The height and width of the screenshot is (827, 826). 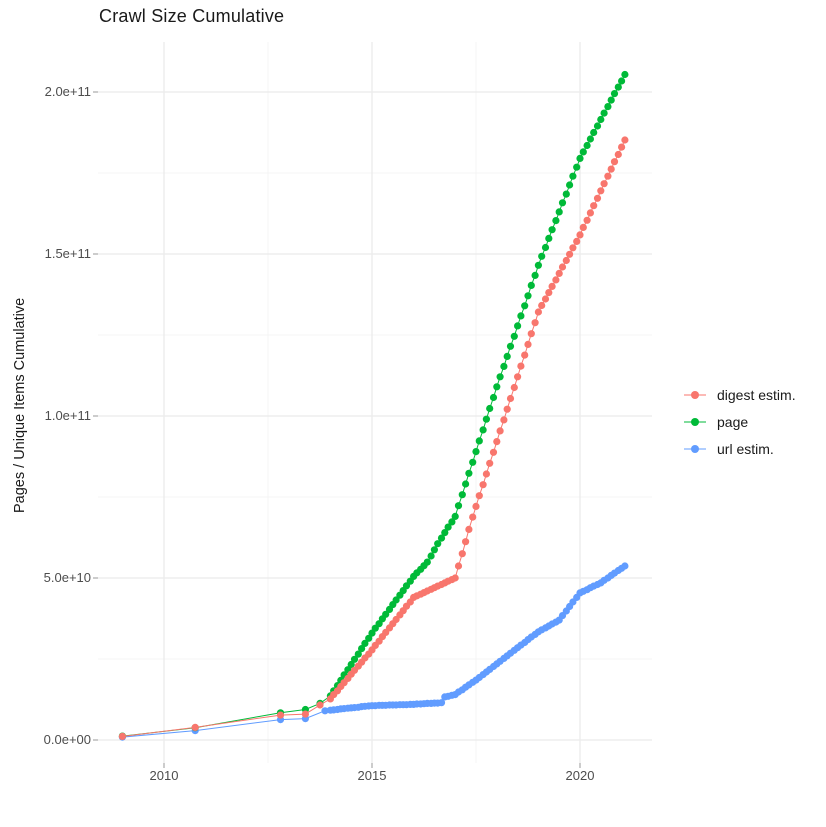 I want to click on legend-key-digest-icon, so click(x=695, y=394).